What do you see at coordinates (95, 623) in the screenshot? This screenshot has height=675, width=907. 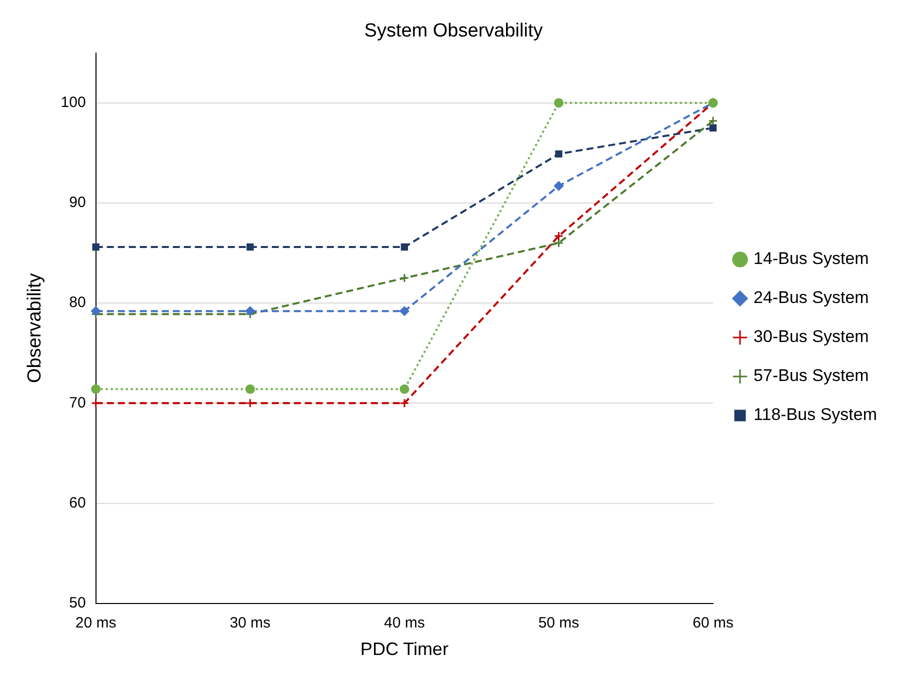 I see `x-tick-label: 20 ms` at bounding box center [95, 623].